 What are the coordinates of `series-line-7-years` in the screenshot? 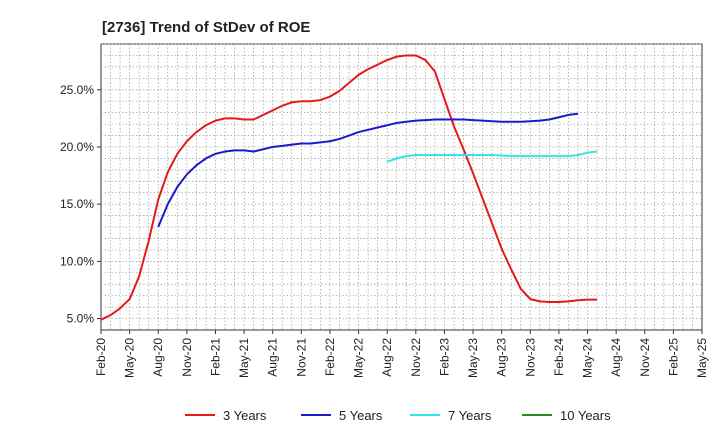 It's located at (492, 156).